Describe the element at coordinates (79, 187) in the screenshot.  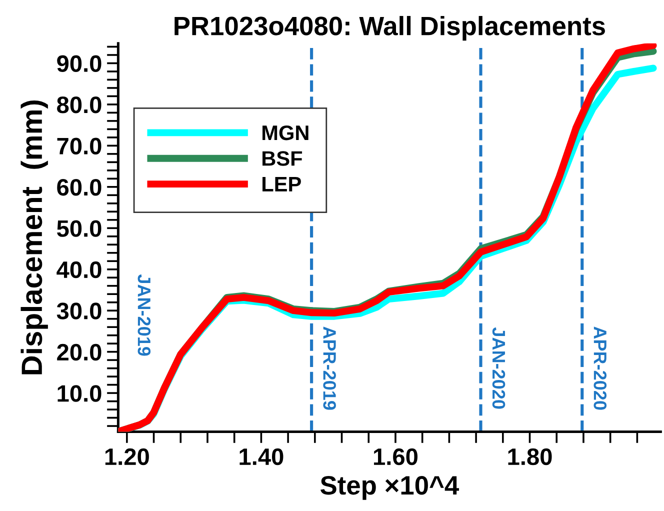
I see `y-tick-label: 60.0` at that location.